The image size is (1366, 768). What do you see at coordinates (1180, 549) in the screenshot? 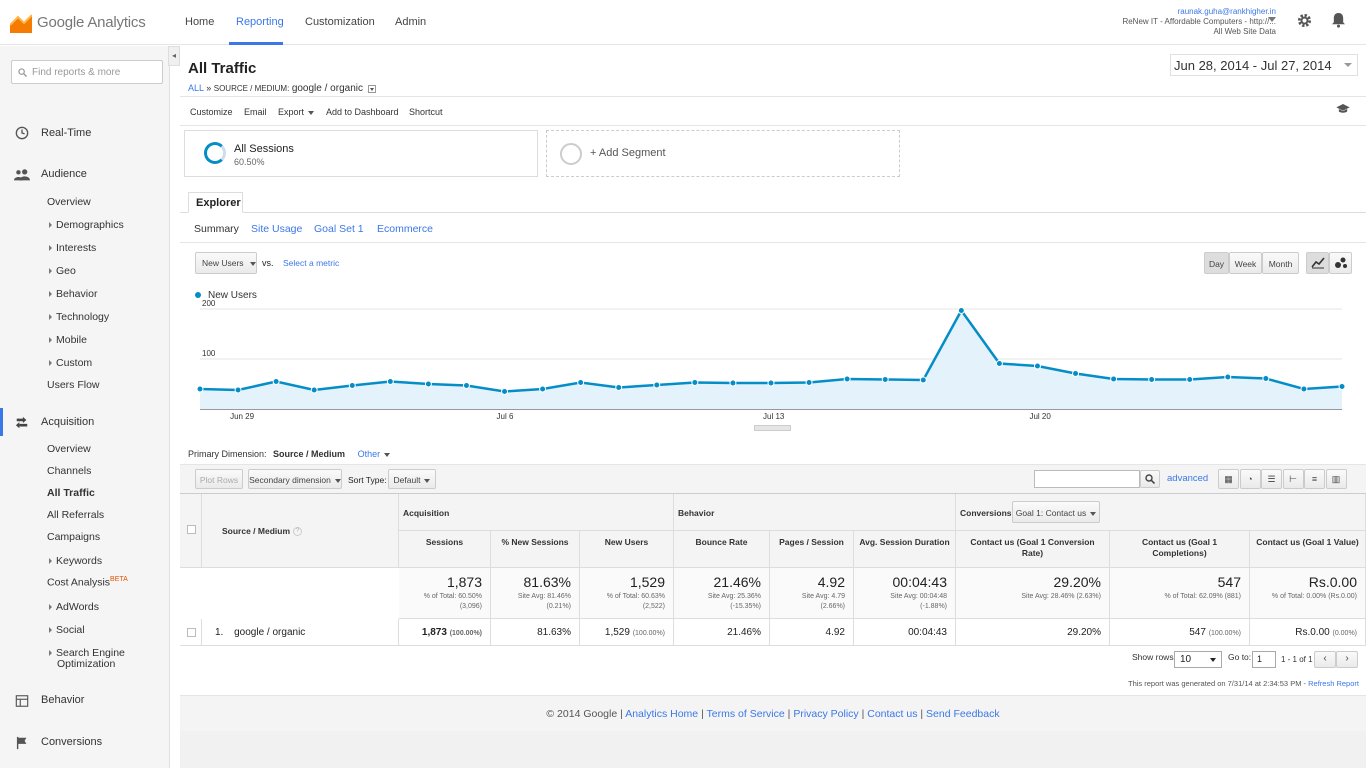
I see `column-header: Contact us (Goal 1 Completions)` at bounding box center [1180, 549].